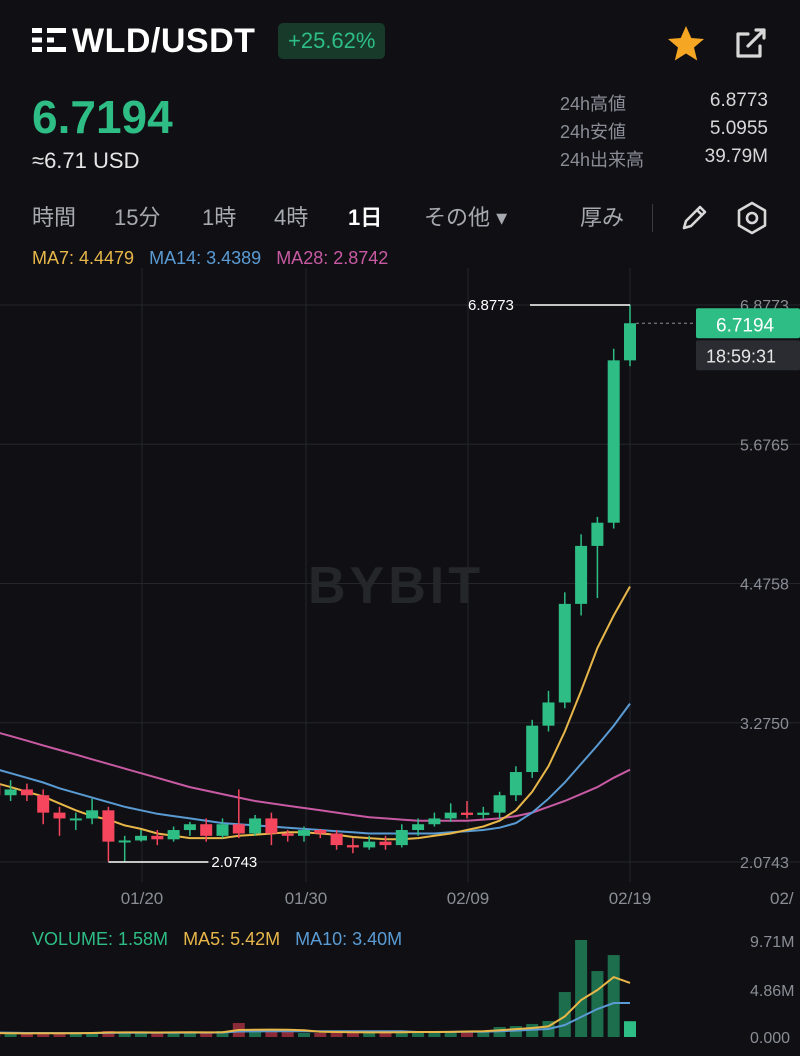 The height and width of the screenshot is (1056, 800). I want to click on ma7-label: MA7: 4.4479, so click(83, 258).